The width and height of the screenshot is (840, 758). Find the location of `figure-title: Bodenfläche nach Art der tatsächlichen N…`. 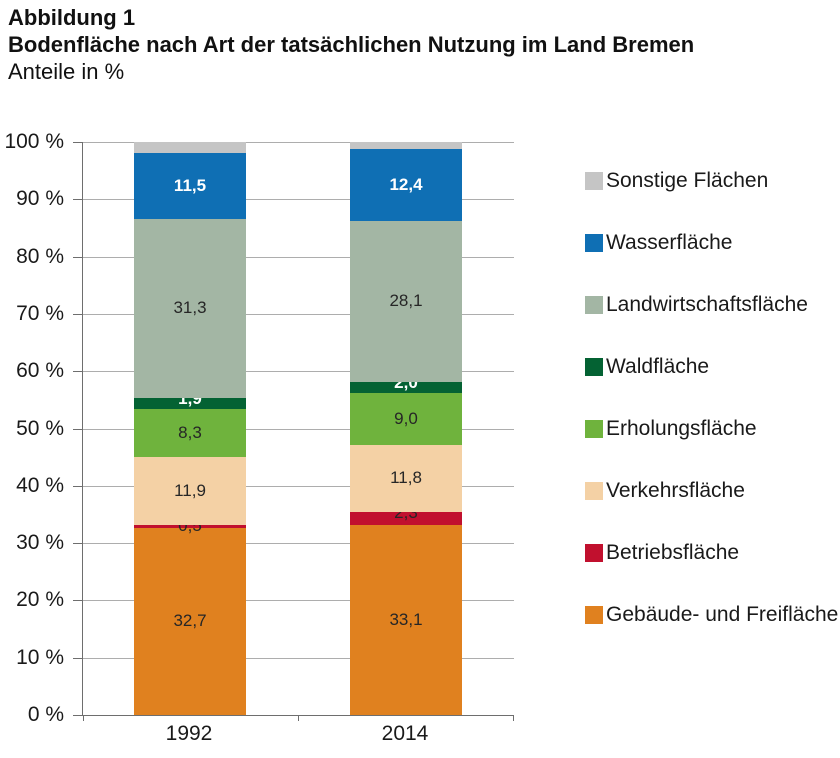

figure-title: Bodenfläche nach Art der tatsächlichen N… is located at coordinates (351, 44).